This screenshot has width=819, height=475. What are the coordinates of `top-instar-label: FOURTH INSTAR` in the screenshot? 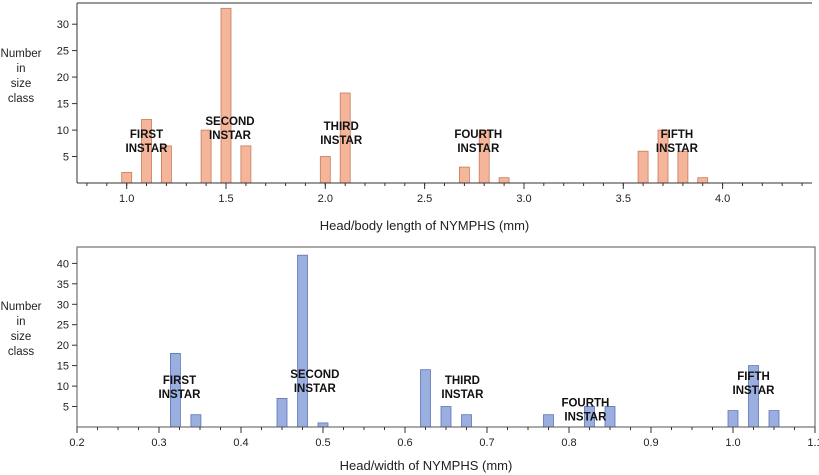 It's located at (478, 142).